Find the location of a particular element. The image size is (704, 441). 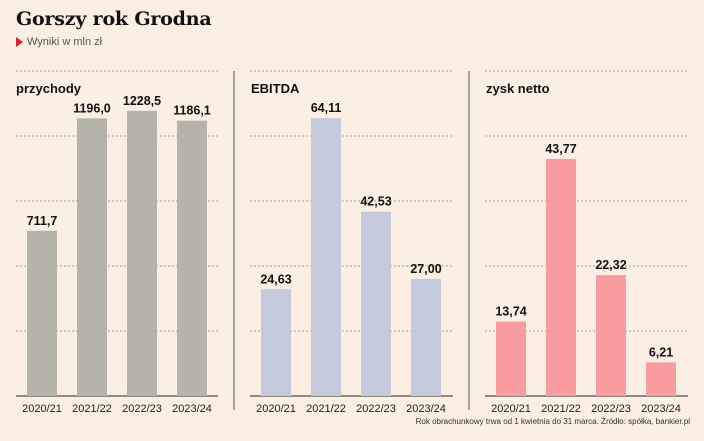

data-label: 1186,1 is located at coordinates (192, 111).